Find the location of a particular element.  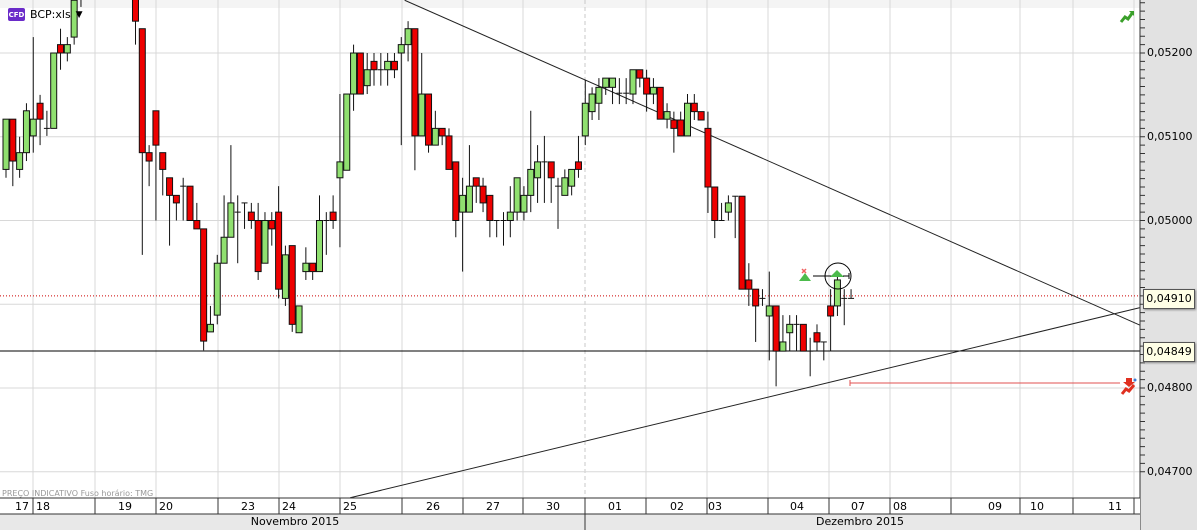

day-label: 04 is located at coordinates (797, 506).